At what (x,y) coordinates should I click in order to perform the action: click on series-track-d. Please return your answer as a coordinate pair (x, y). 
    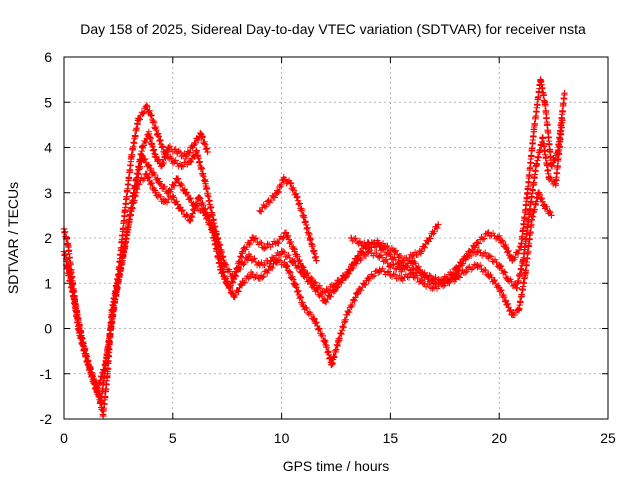
    Looking at the image, I should click on (288, 219).